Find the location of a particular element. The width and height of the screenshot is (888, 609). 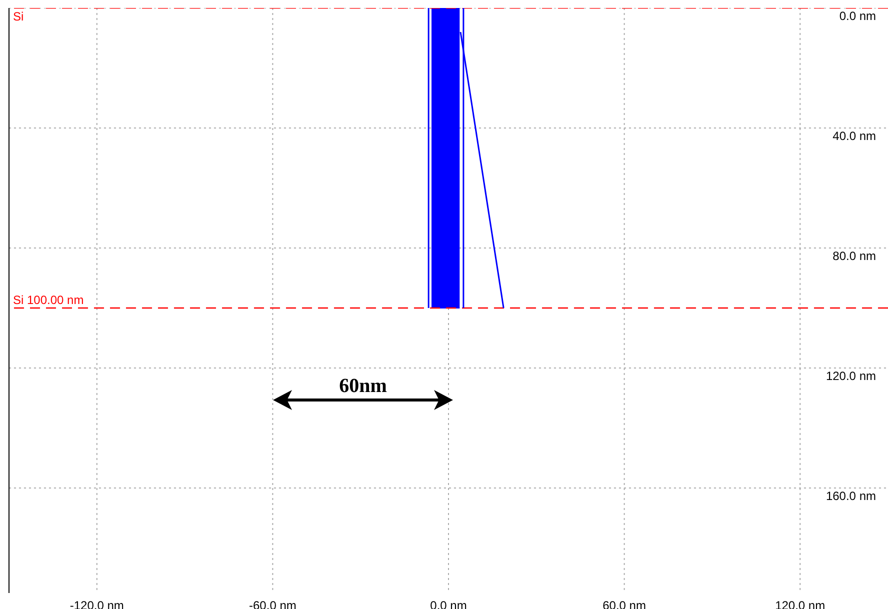

ref-line-label: Si is located at coordinates (18, 17).